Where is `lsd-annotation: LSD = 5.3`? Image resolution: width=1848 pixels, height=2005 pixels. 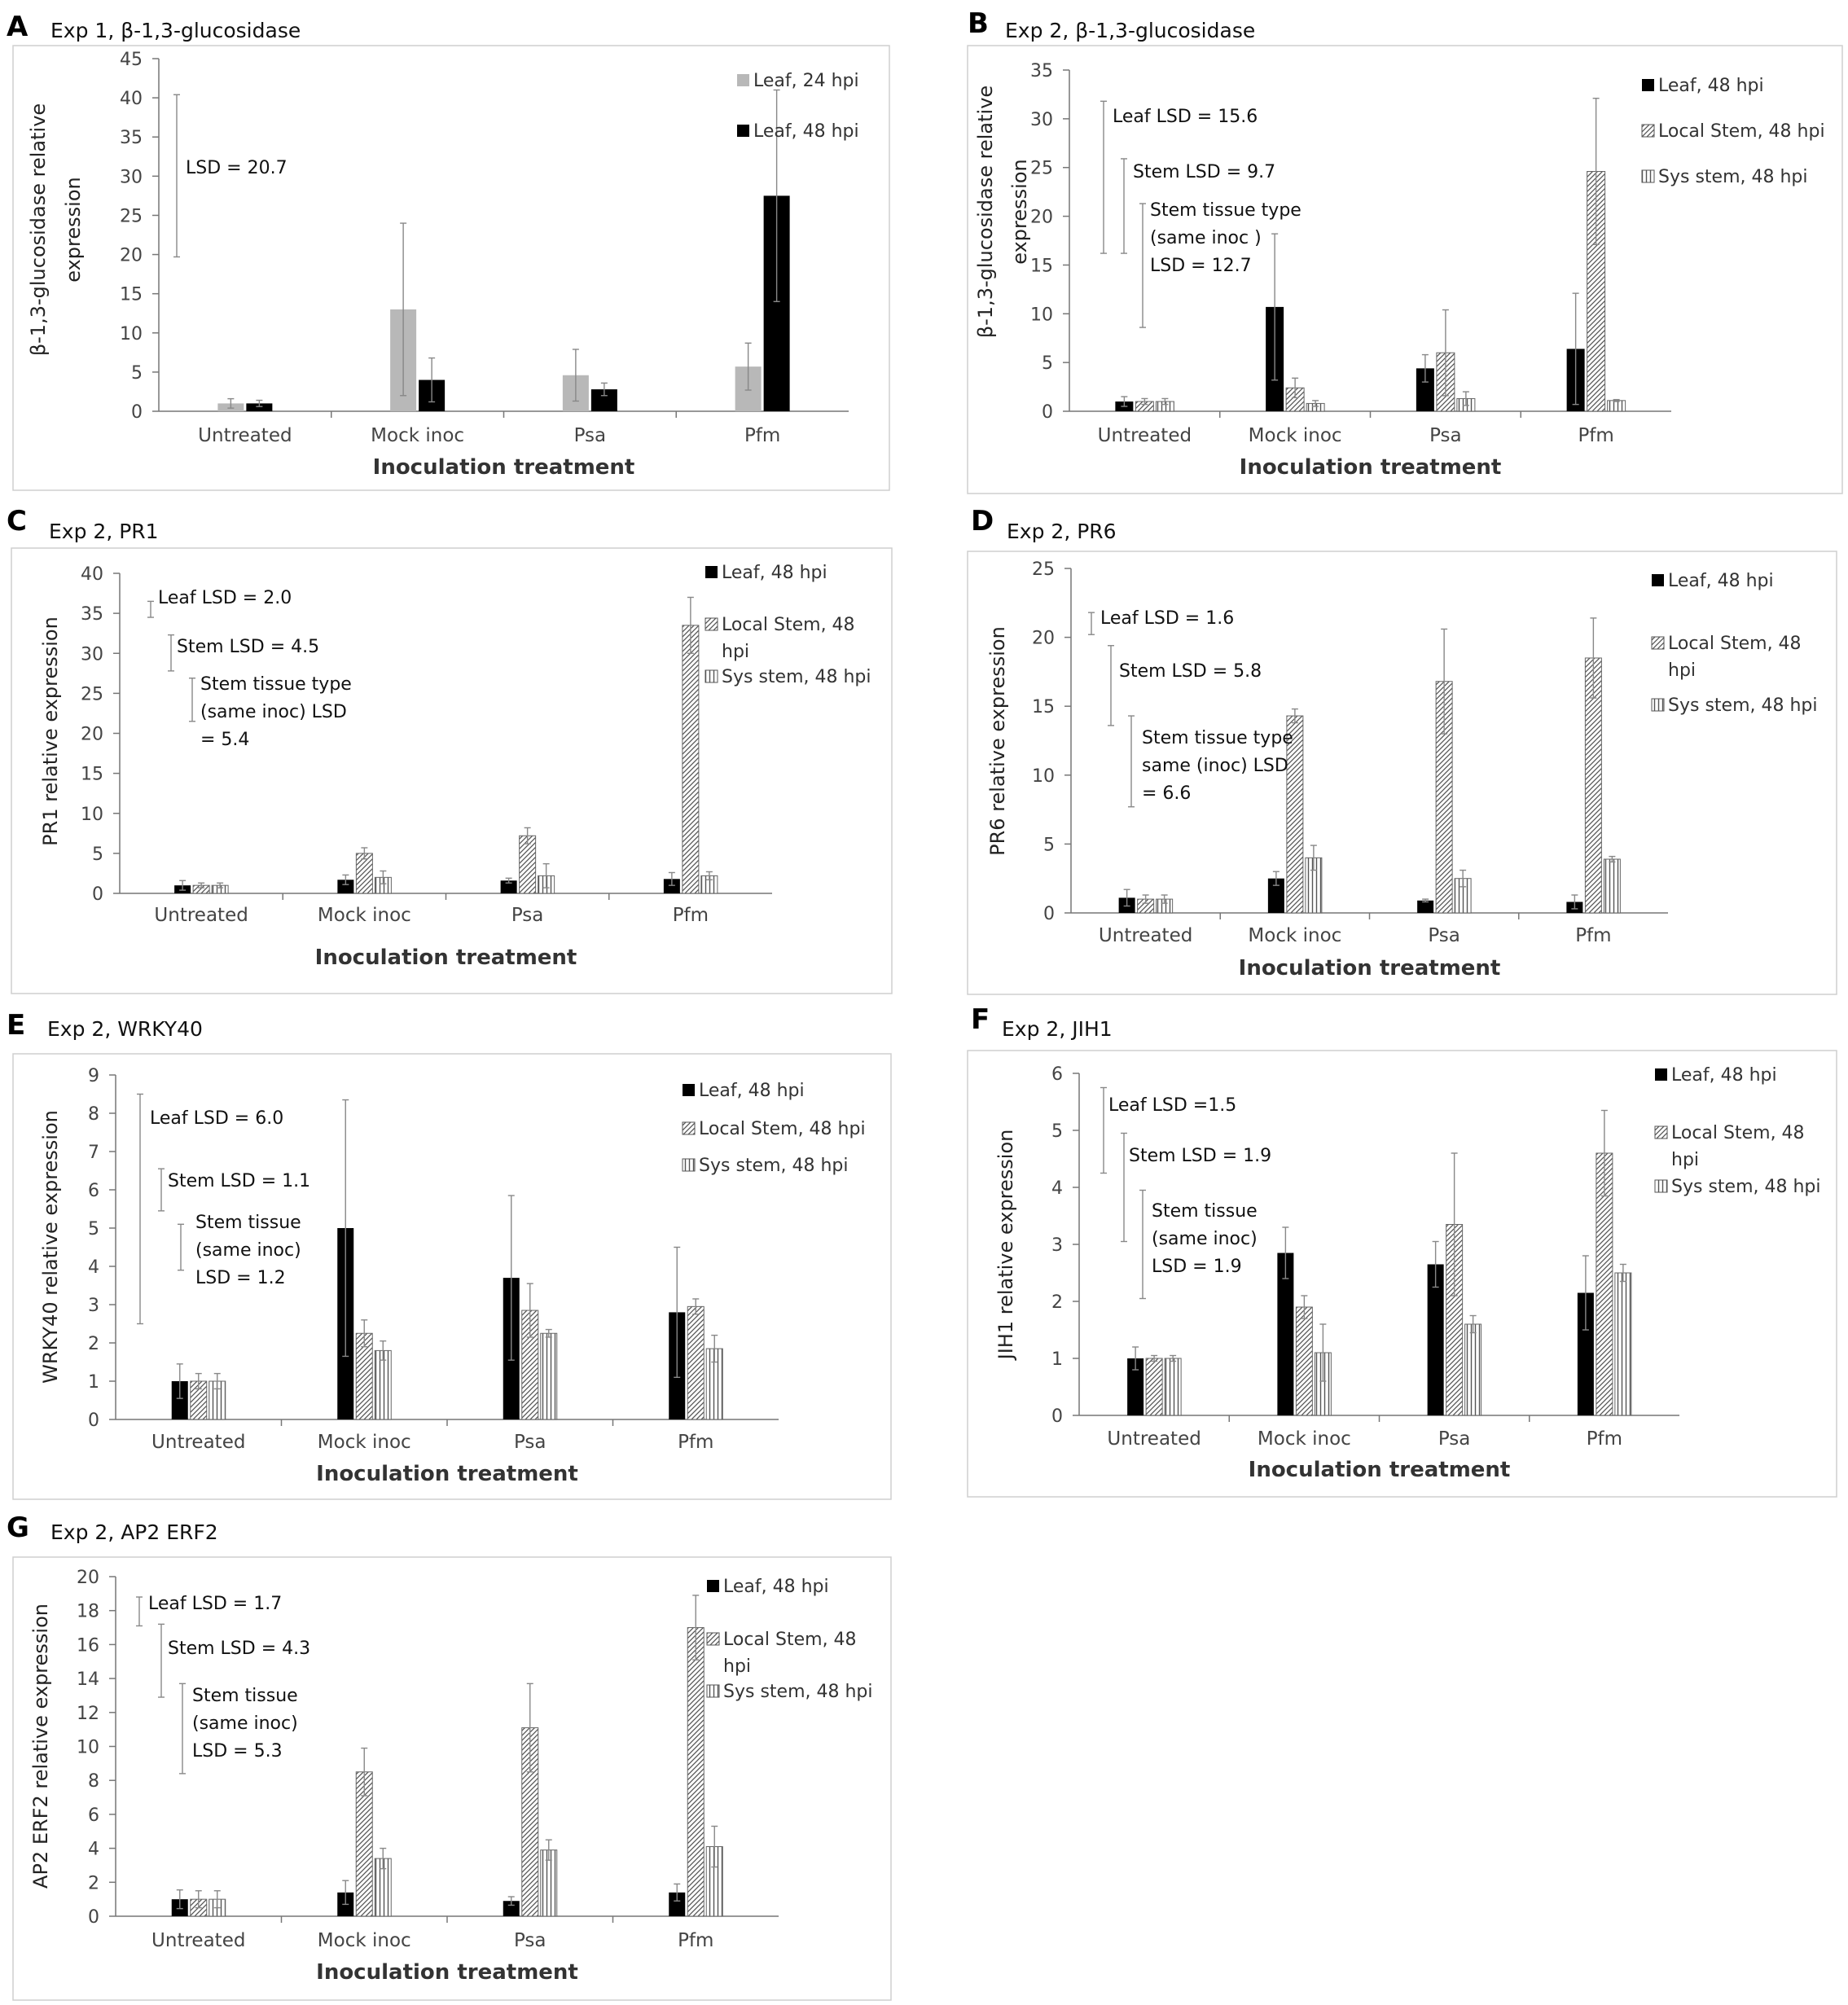
lsd-annotation: LSD = 5.3 is located at coordinates (238, 1752).